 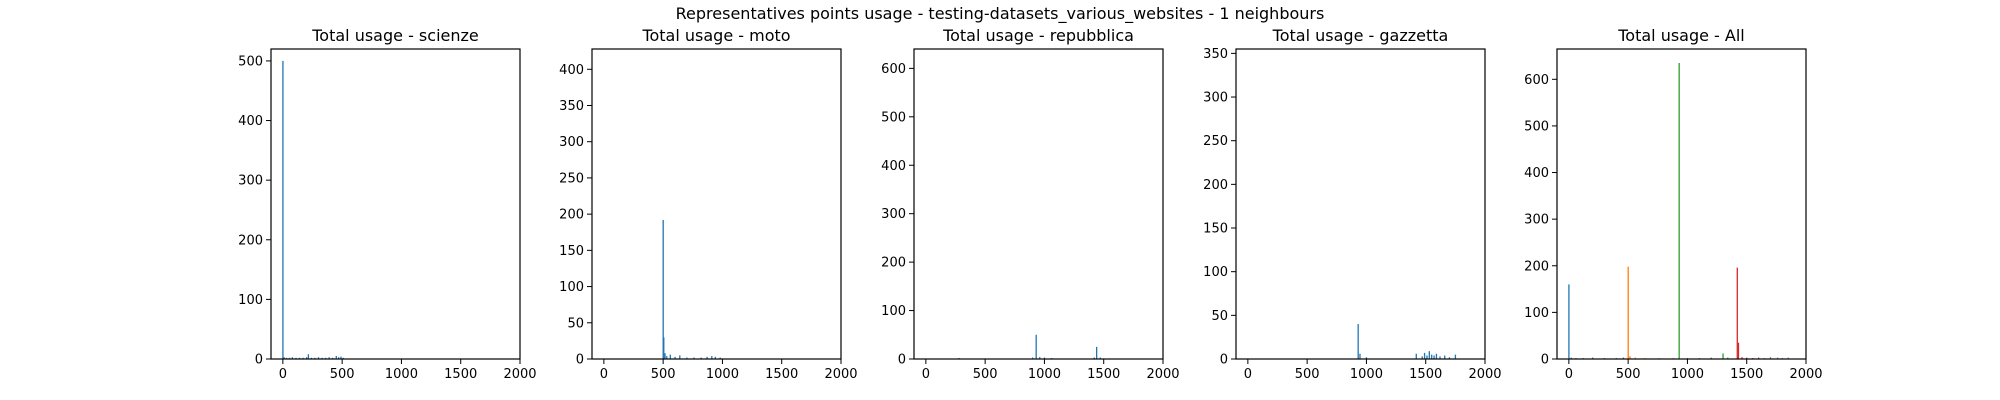 I want to click on chart-title: Total usage - repubblica, so click(x=1038, y=35).